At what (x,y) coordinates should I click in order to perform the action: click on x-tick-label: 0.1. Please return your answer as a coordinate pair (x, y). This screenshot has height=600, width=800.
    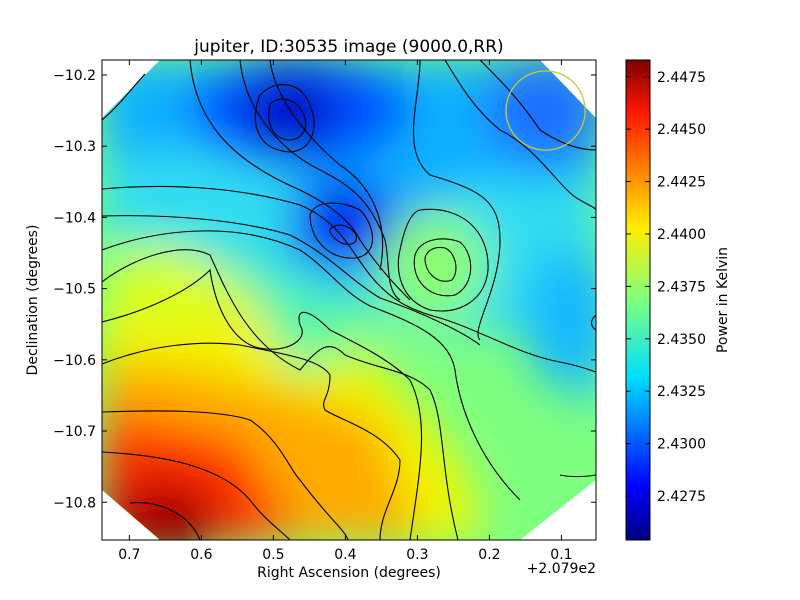
    Looking at the image, I should click on (561, 555).